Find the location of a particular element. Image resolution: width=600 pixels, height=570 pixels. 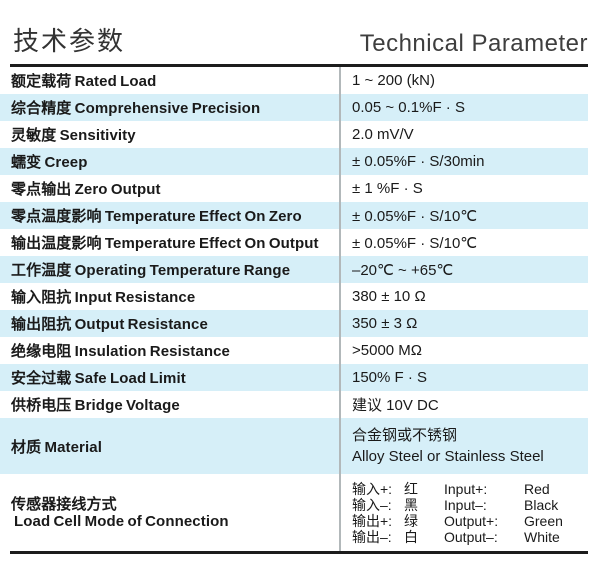

wiring-en-label: Input+: is located at coordinates (466, 488).